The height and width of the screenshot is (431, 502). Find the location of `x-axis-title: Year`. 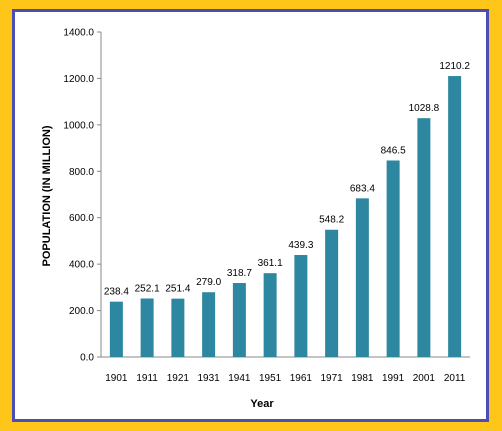

x-axis-title: Year is located at coordinates (262, 404).